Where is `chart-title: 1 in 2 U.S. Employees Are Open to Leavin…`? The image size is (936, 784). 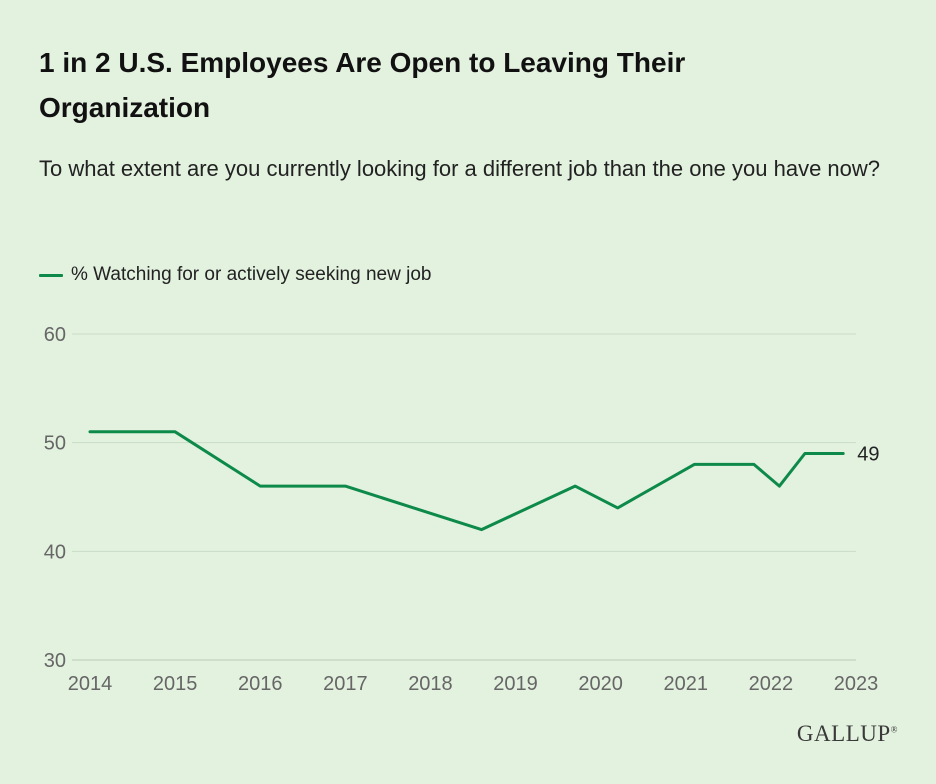 chart-title: 1 in 2 U.S. Employees Are Open to Leavin… is located at coordinates (362, 85).